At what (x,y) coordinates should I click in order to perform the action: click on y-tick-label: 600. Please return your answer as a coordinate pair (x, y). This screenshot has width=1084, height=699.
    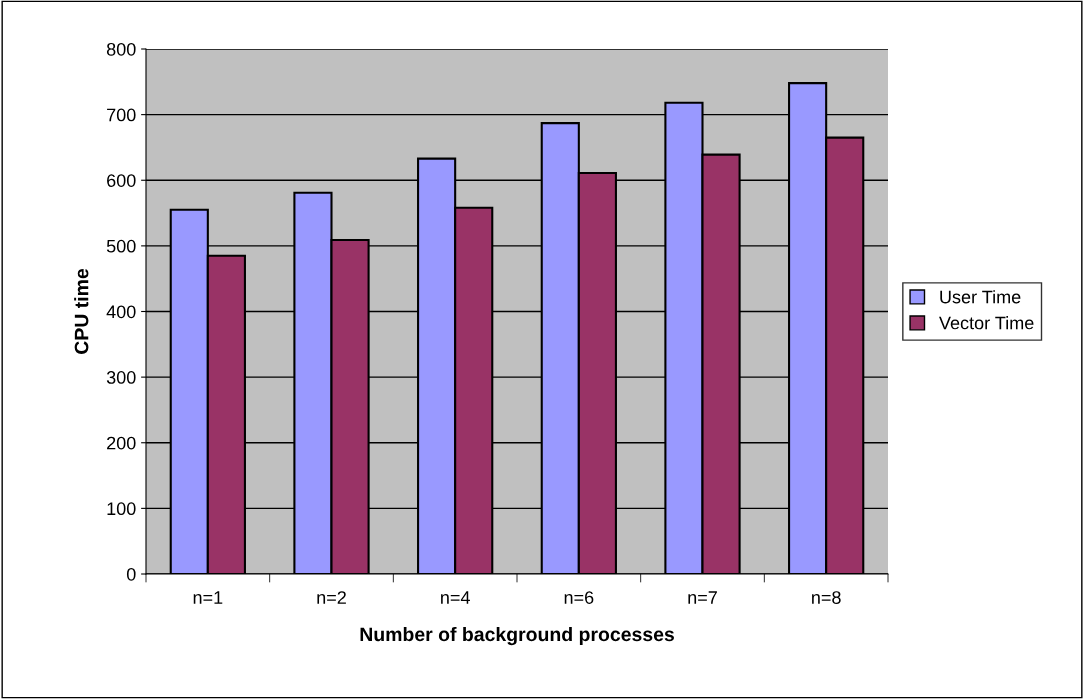
    Looking at the image, I should click on (121, 180).